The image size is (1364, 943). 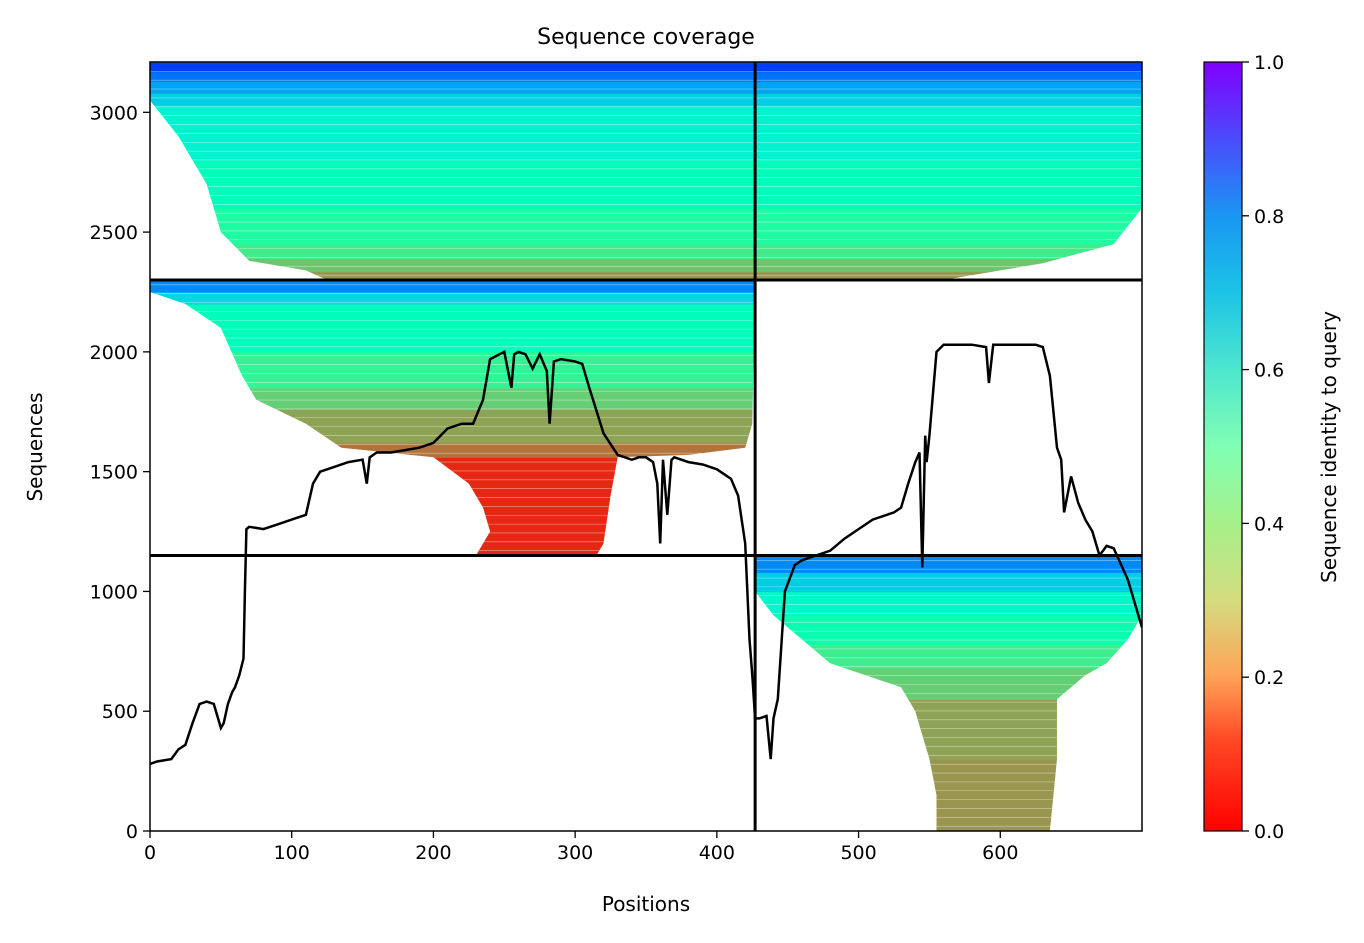 I want to click on coverage-block-C, so click(x=453, y=418).